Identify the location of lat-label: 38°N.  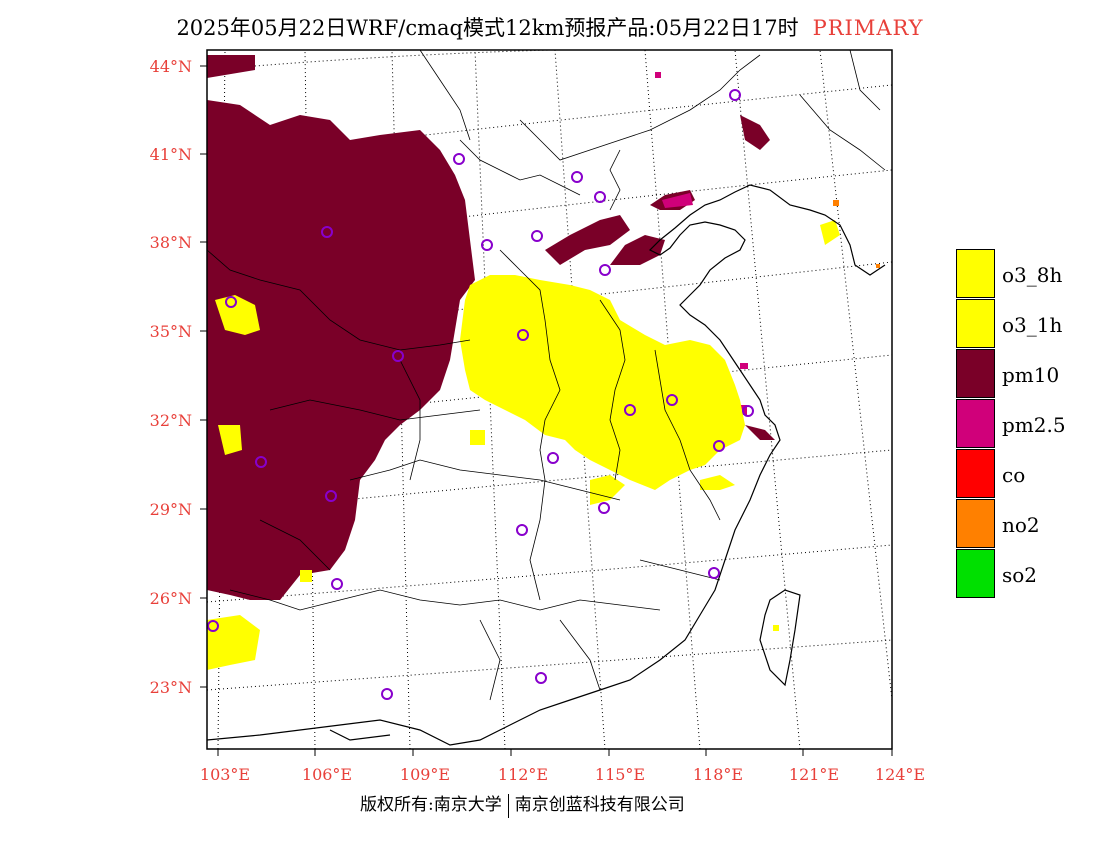
(171, 242).